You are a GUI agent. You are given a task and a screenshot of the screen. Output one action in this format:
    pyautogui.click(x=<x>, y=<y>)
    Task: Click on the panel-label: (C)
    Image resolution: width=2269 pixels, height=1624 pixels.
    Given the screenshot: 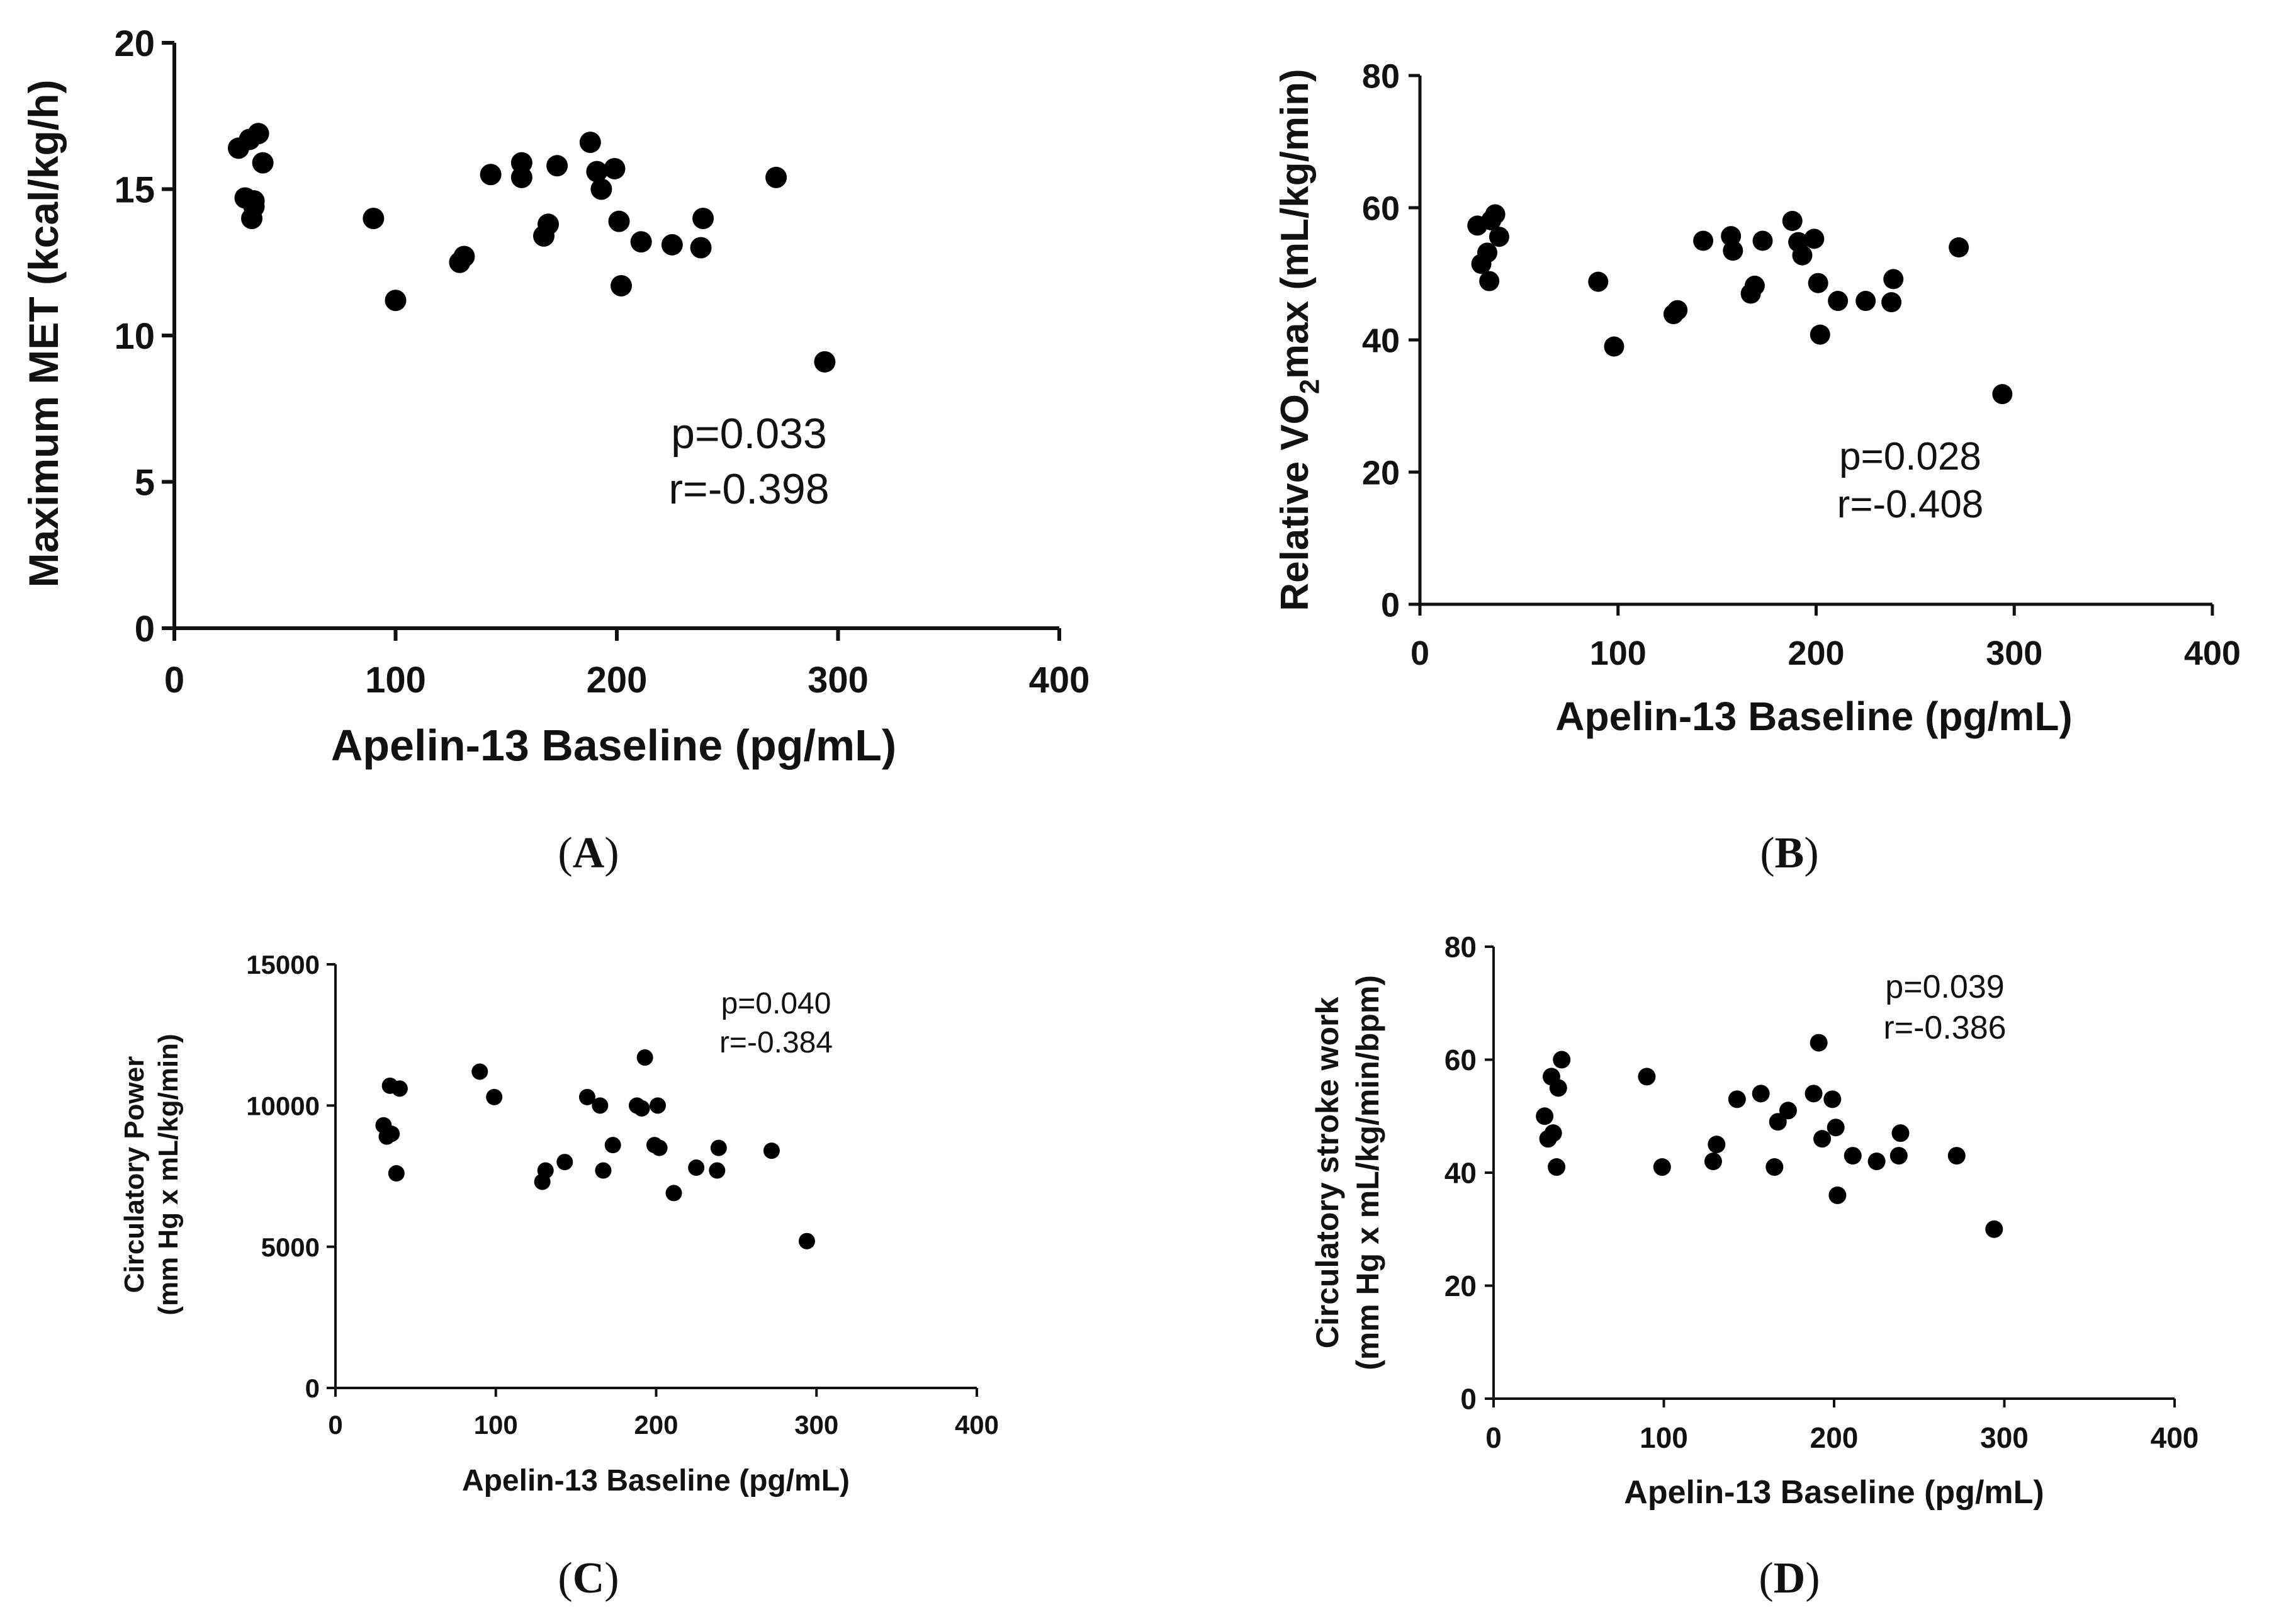 What is the action you would take?
    pyautogui.click(x=588, y=1578)
    